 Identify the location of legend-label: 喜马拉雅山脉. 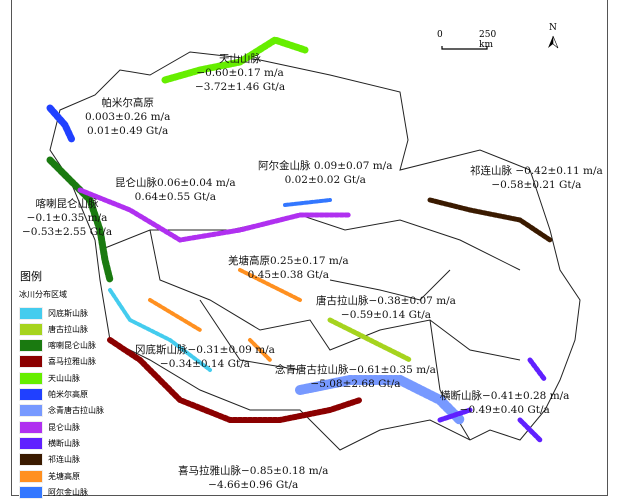
(72, 362).